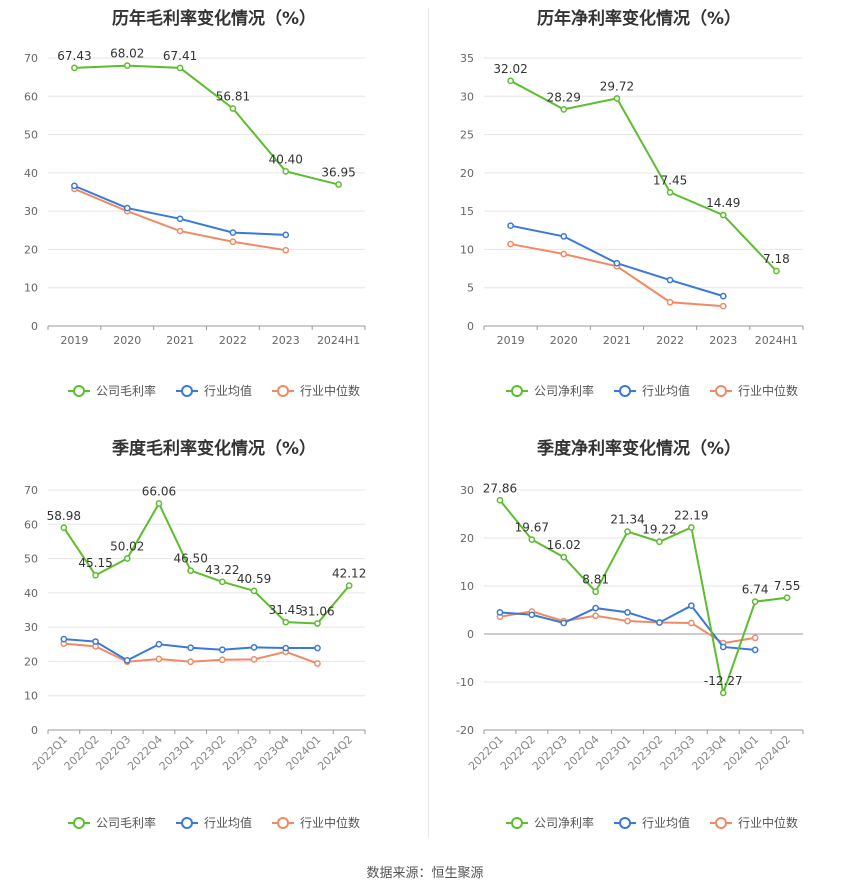 This screenshot has width=850, height=891. What do you see at coordinates (639, 449) in the screenshot?
I see `chart-title: 季度净利率变化情况（%）` at bounding box center [639, 449].